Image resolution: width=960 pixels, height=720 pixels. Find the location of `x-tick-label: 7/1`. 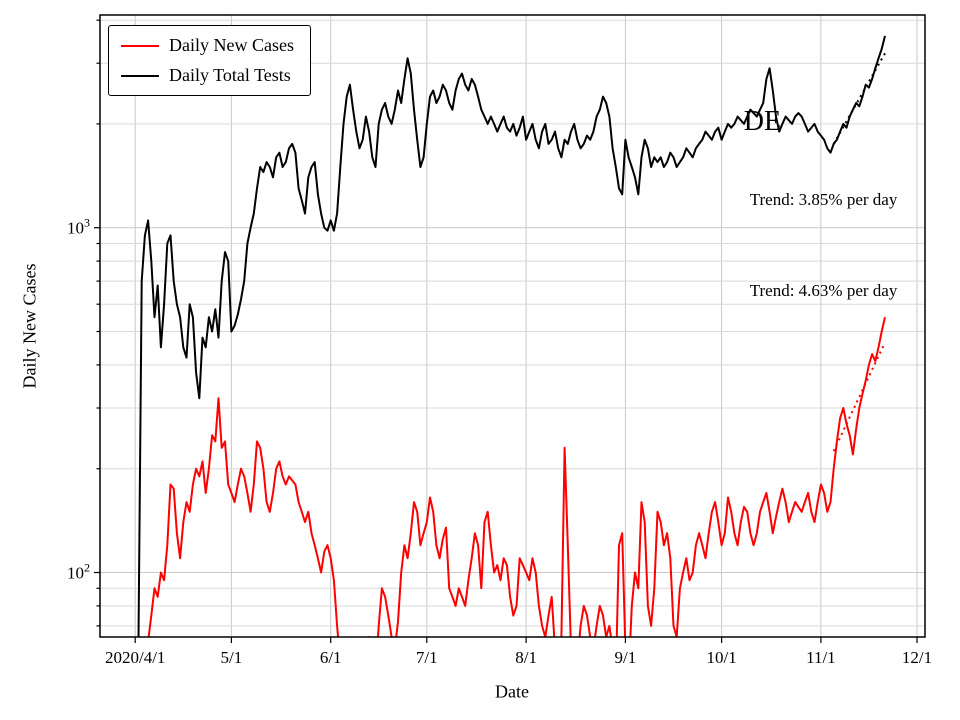

x-tick-label: 7/1 is located at coordinates (427, 657).